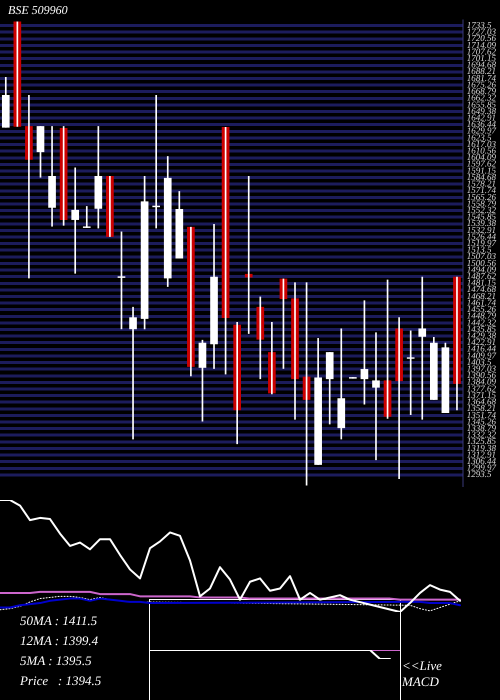  What do you see at coordinates (59, 641) in the screenshot?
I see `text: 12MA : 1399.4` at bounding box center [59, 641].